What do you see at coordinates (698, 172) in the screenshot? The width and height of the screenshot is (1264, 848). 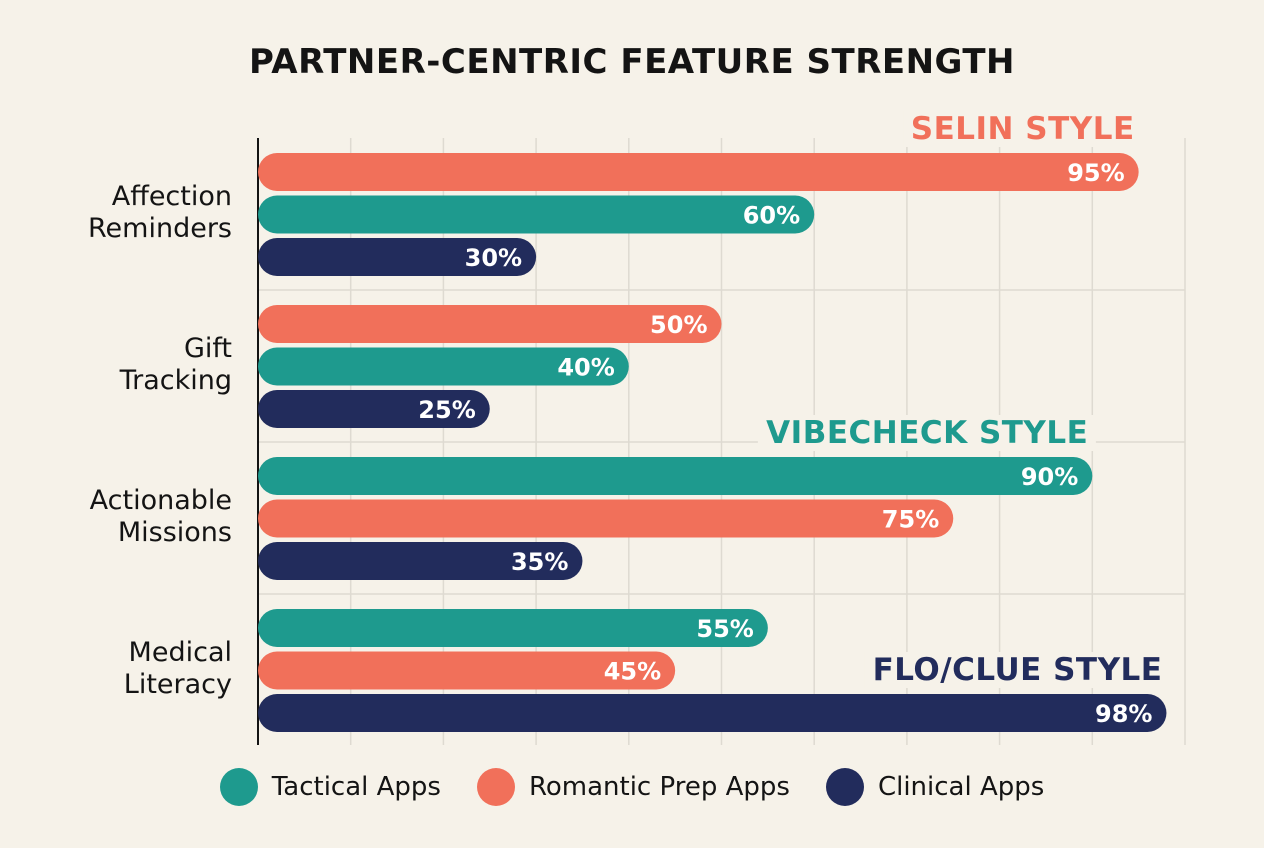 I see `bar-affection-reminders-romantic-prep-apps` at bounding box center [698, 172].